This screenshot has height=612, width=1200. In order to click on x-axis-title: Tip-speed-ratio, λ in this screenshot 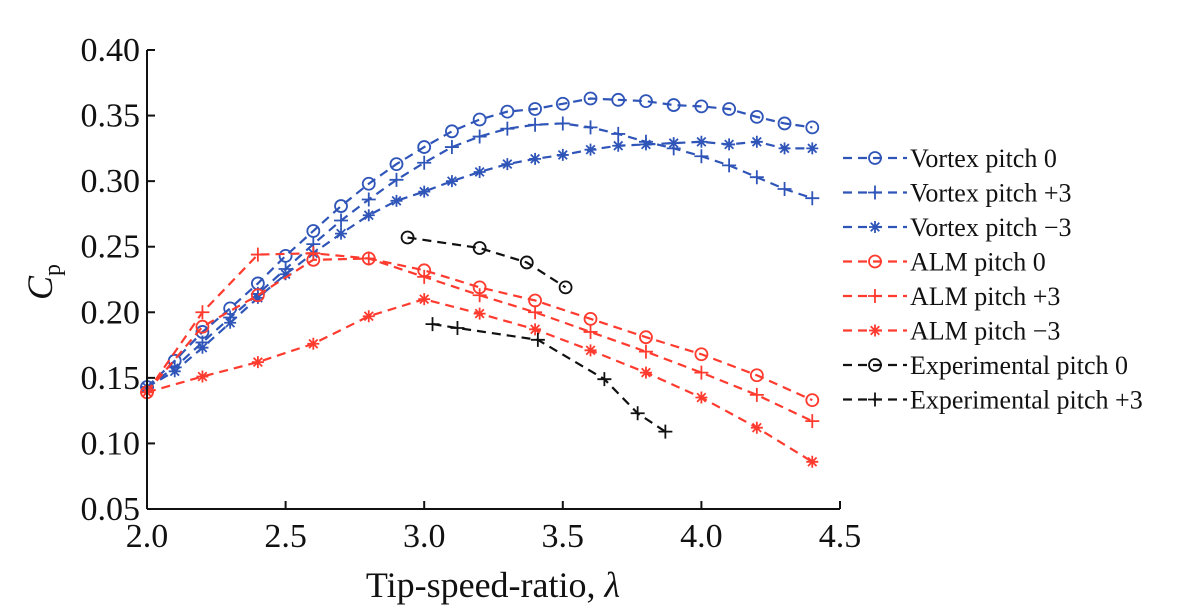, I will do `click(493, 585)`.